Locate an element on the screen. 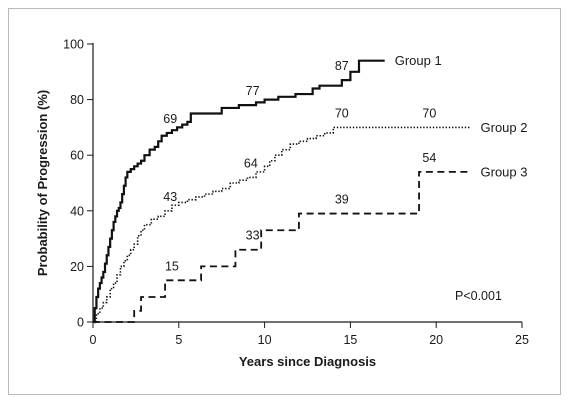  x-tick-label: 25 is located at coordinates (522, 340).